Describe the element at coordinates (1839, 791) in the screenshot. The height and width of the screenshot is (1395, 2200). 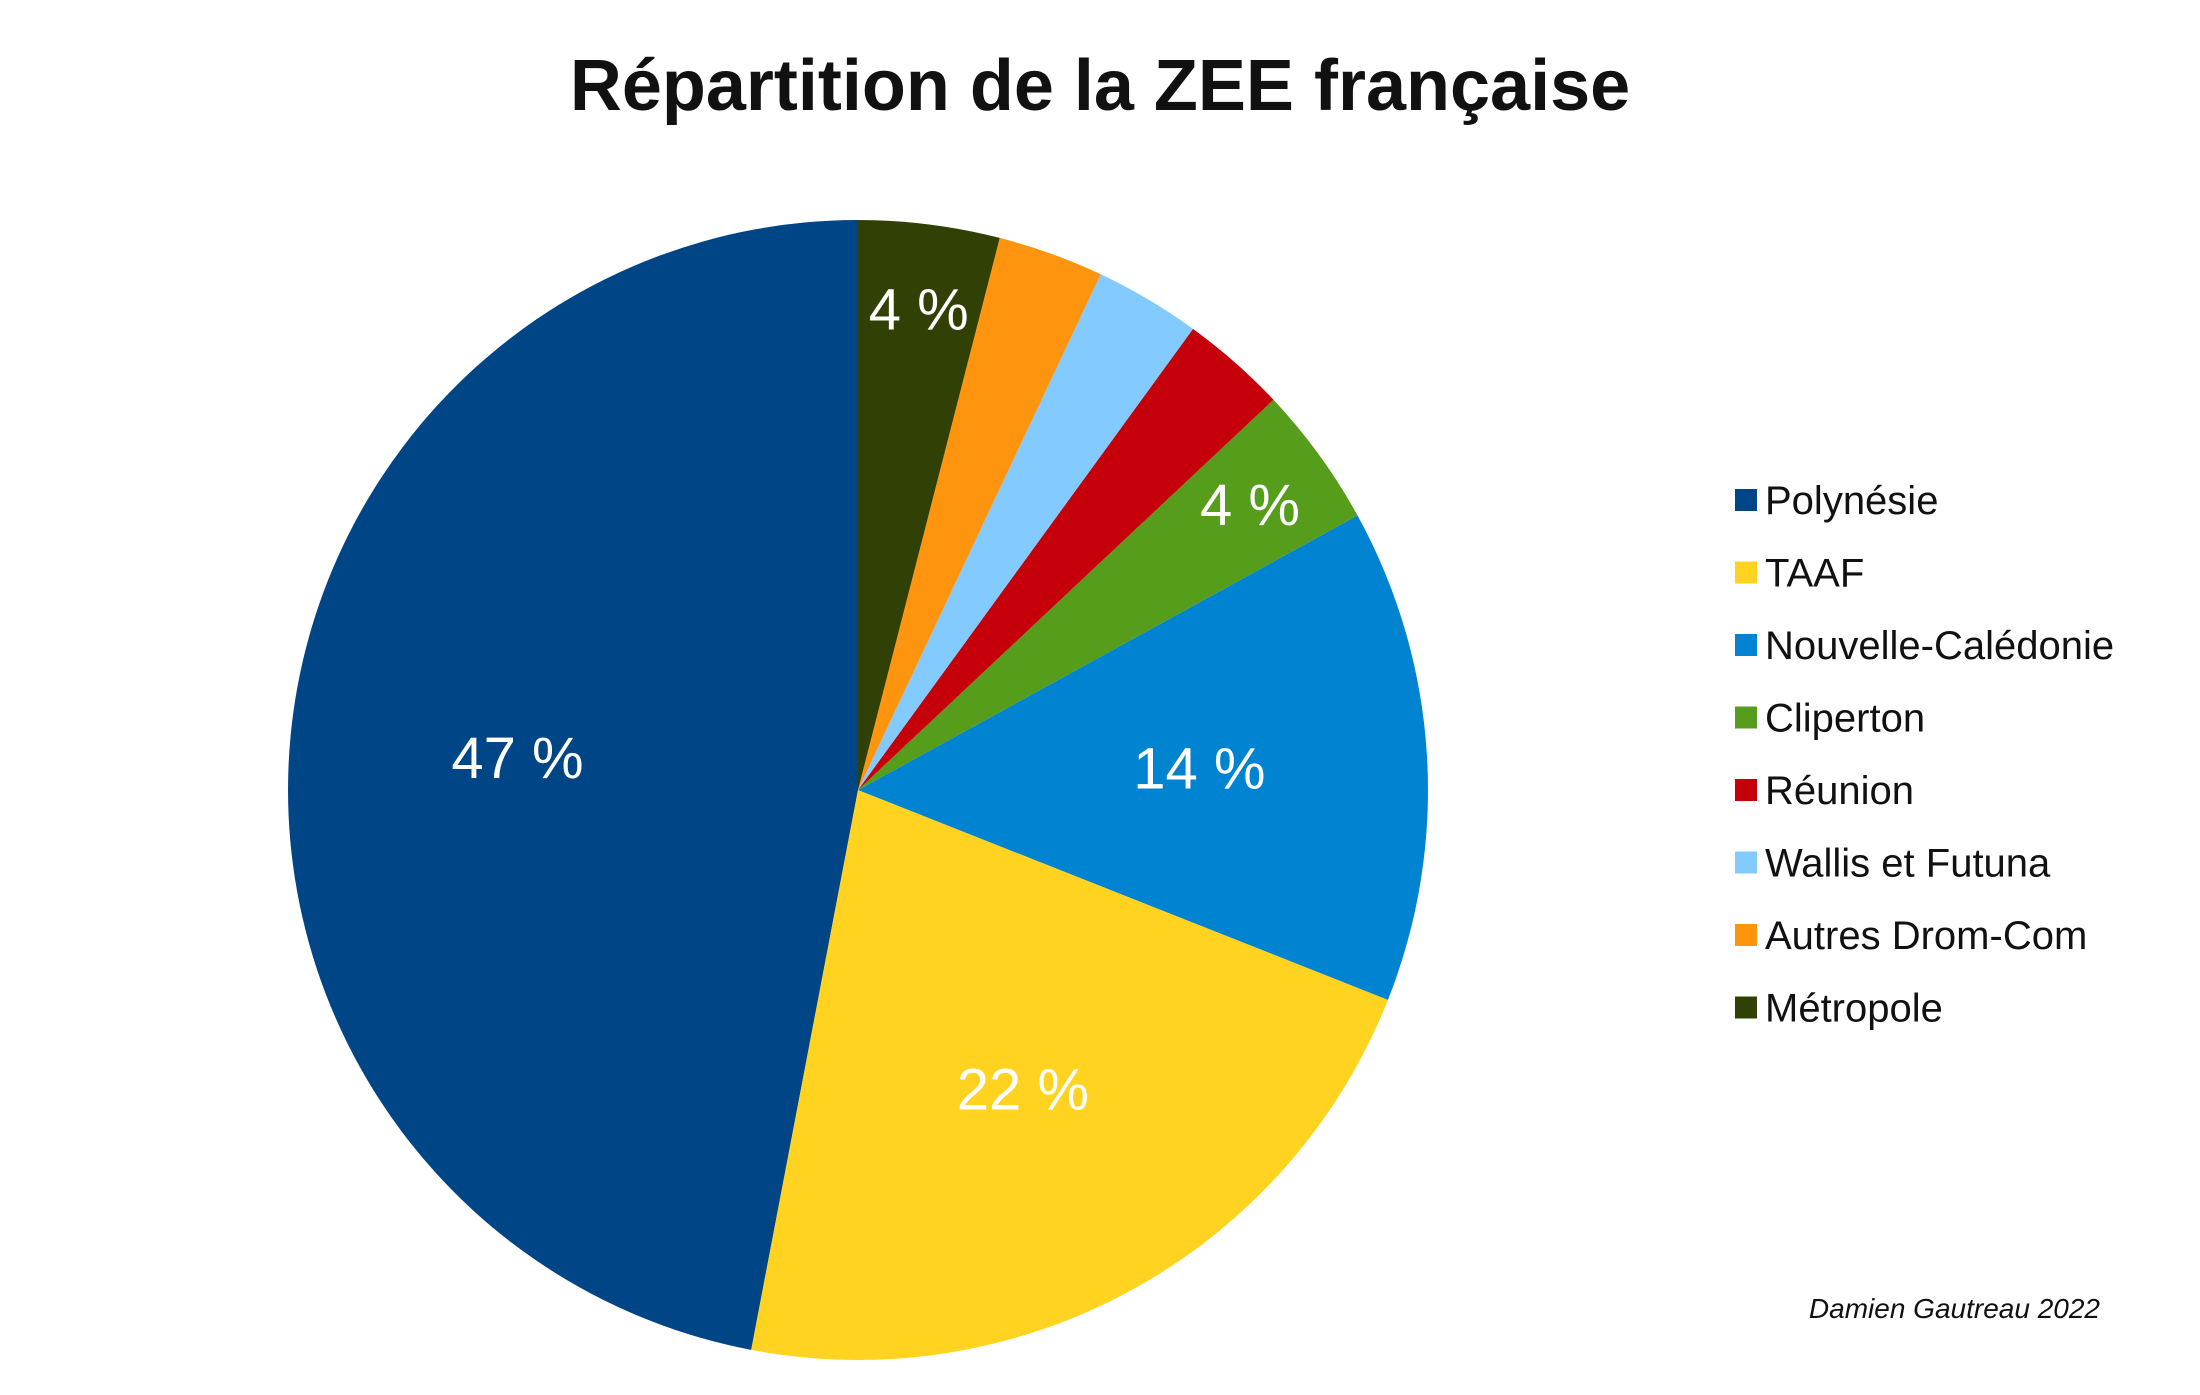
I see `legend-label: Réunion` at that location.